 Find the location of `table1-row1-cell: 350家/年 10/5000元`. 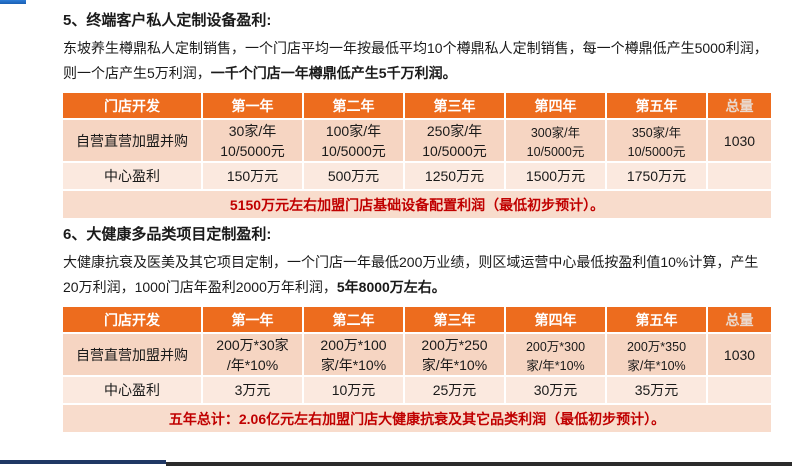

table1-row1-cell: 350家/年 10/5000元 is located at coordinates (656, 140).